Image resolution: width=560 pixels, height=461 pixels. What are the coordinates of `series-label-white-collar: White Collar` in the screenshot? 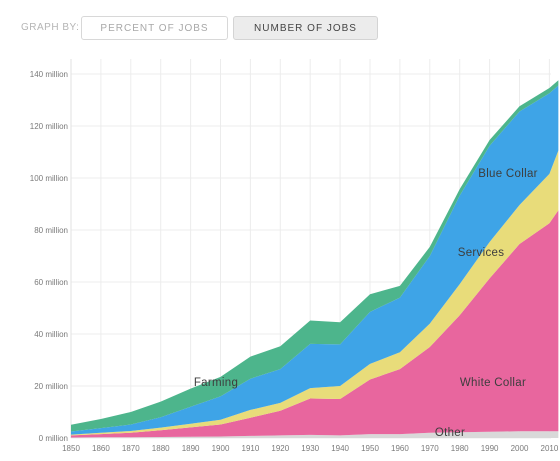 It's located at (493, 383).